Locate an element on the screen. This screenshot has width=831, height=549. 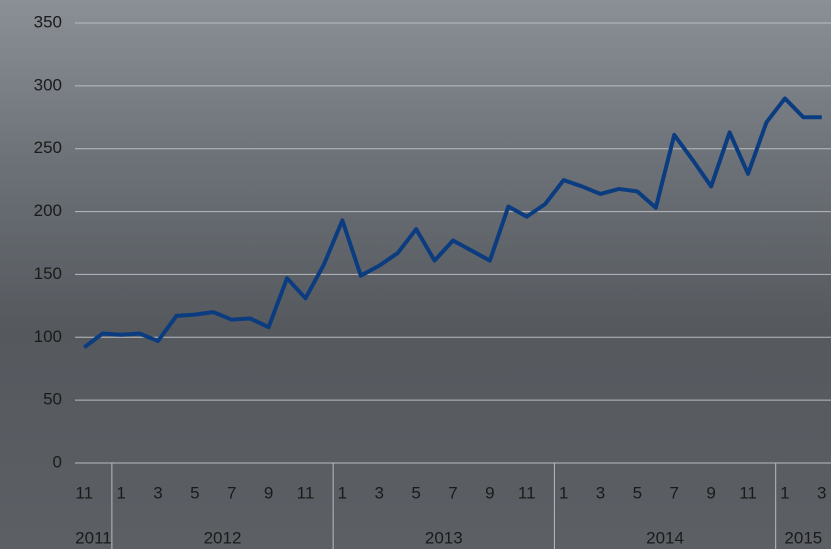
year-label: 2014 is located at coordinates (665, 537).